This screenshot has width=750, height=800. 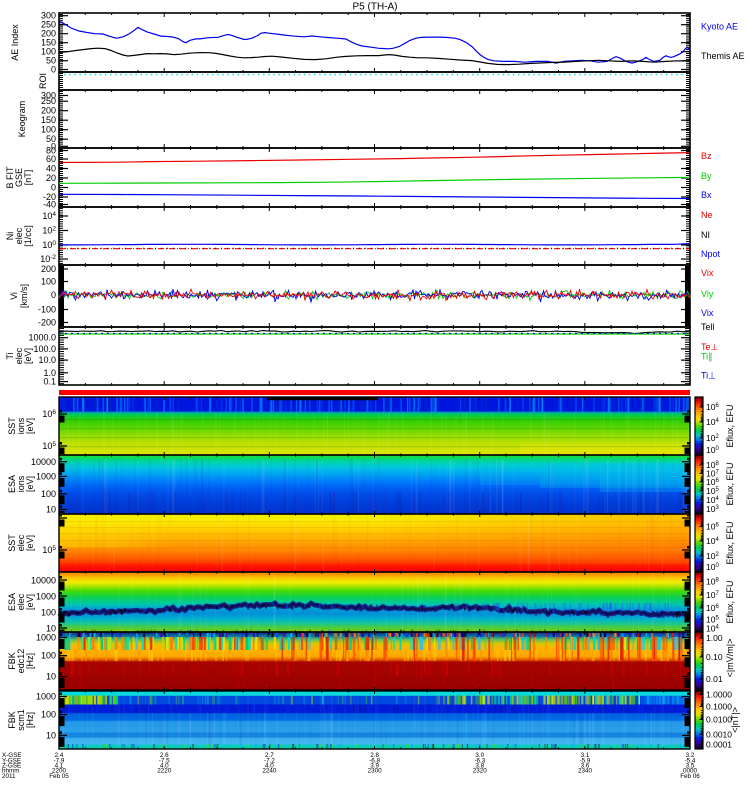 What do you see at coordinates (690, 771) in the screenshot?
I see `svg-text: 0000` at bounding box center [690, 771].